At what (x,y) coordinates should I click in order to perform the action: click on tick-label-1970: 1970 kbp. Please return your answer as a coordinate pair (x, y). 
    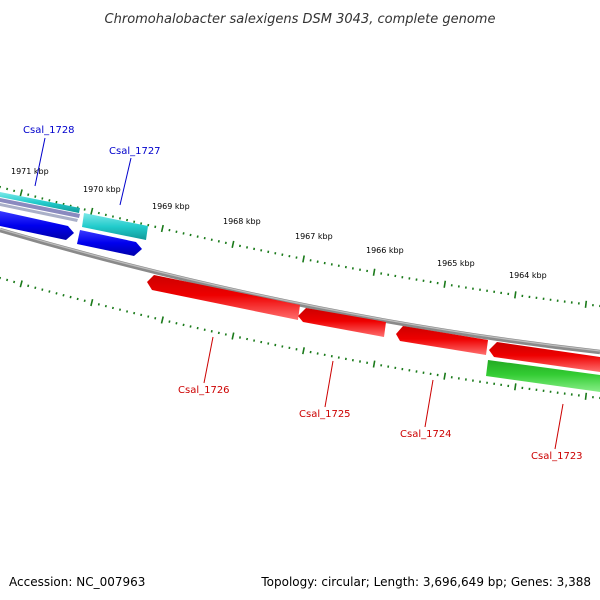
    Looking at the image, I should click on (102, 189).